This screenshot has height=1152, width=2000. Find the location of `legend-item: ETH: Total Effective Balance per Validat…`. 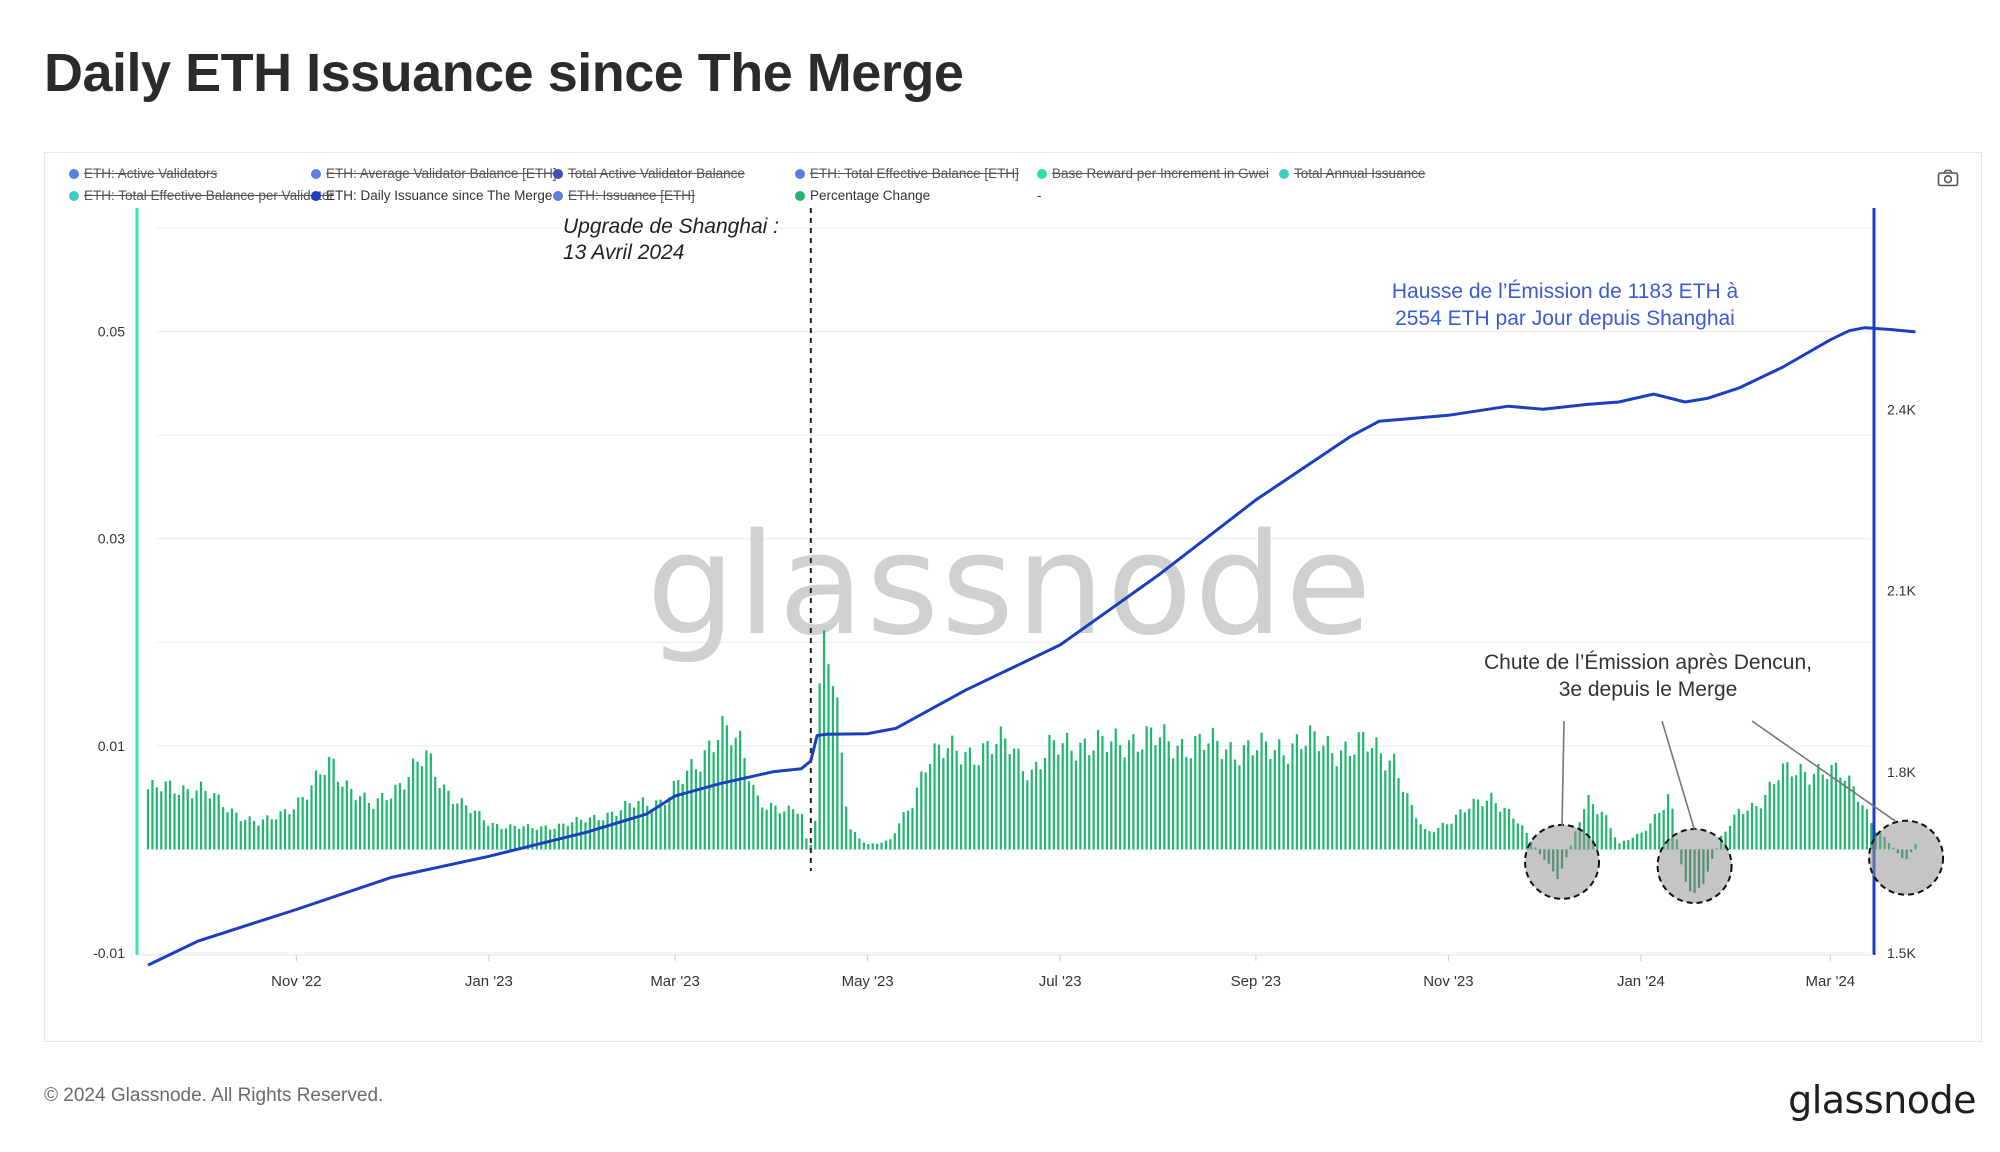

legend-item: ETH: Total Effective Balance per Validat… is located at coordinates (201, 196).